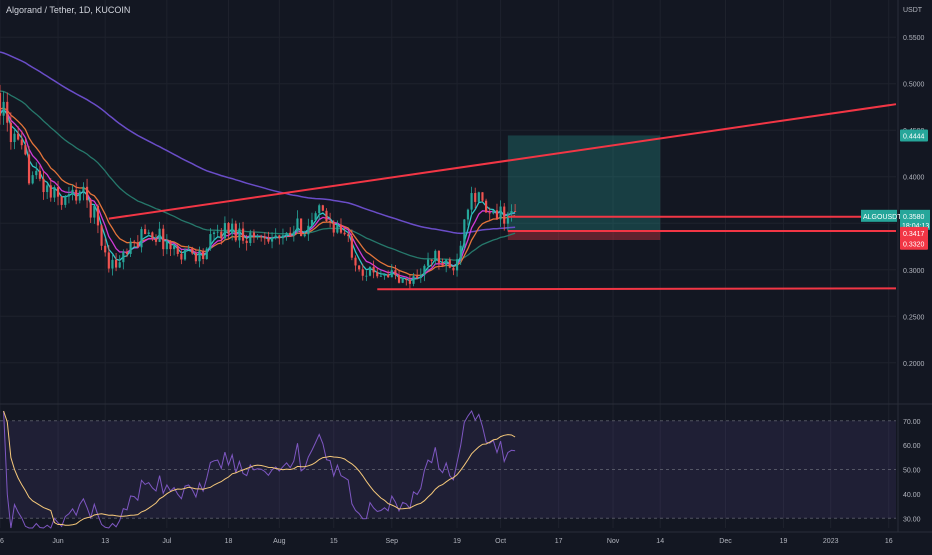 The height and width of the screenshot is (555, 932). I want to click on trendline-support, so click(637, 289).